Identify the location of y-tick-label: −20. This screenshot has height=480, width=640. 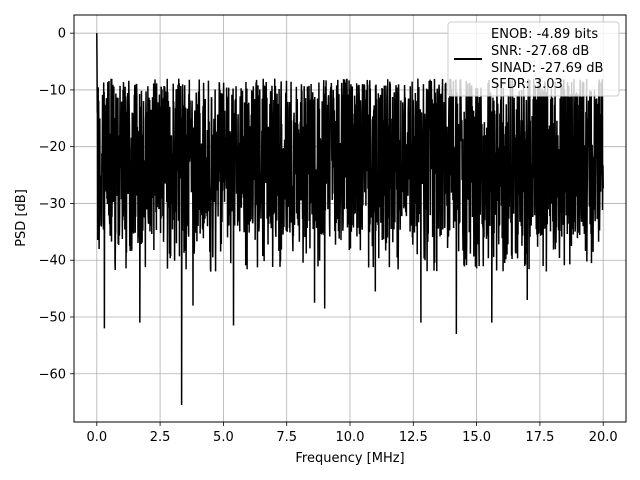
(52, 147).